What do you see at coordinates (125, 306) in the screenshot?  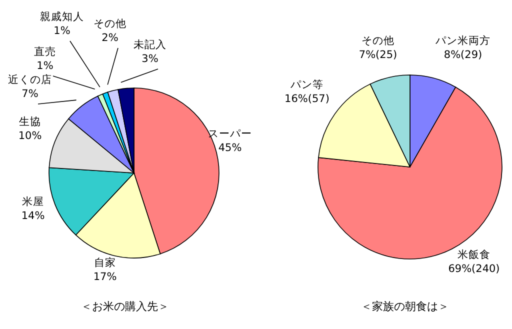 I see `text: ＜お米の購入先＞` at bounding box center [125, 306].